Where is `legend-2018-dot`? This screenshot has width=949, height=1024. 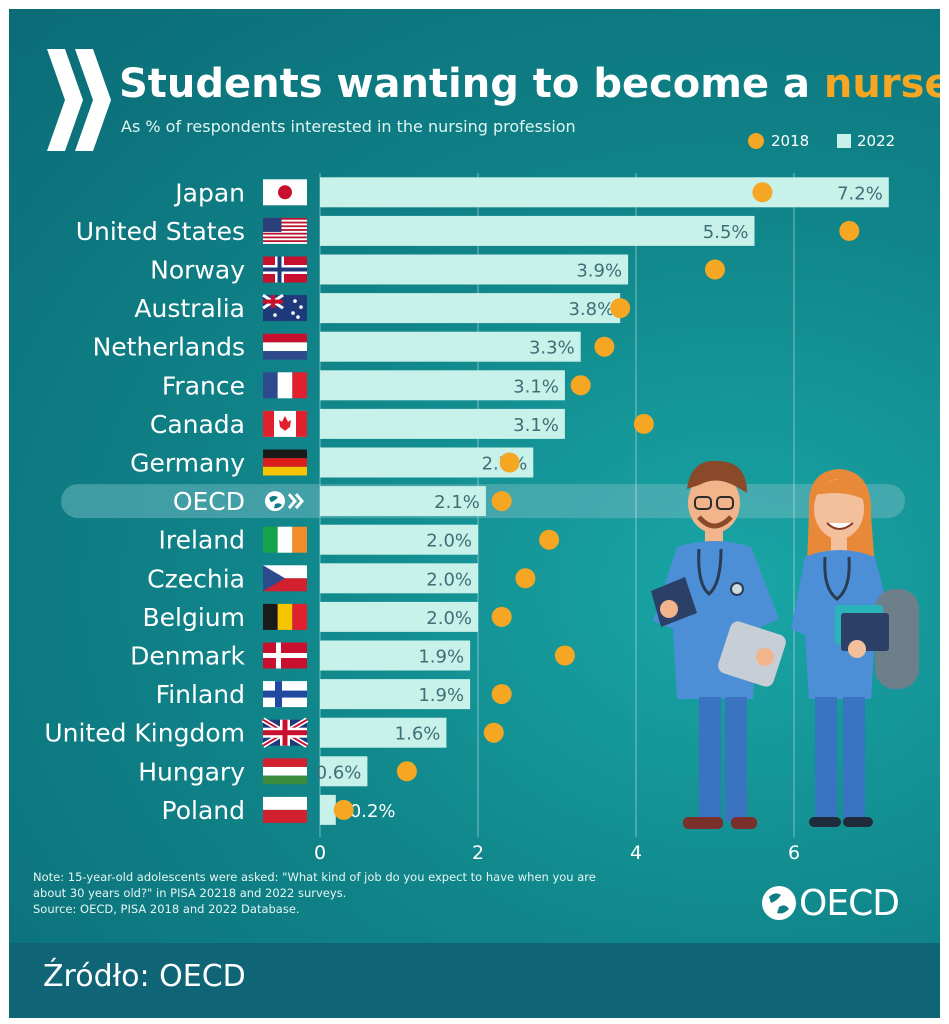
legend-2018-dot is located at coordinates (756, 141).